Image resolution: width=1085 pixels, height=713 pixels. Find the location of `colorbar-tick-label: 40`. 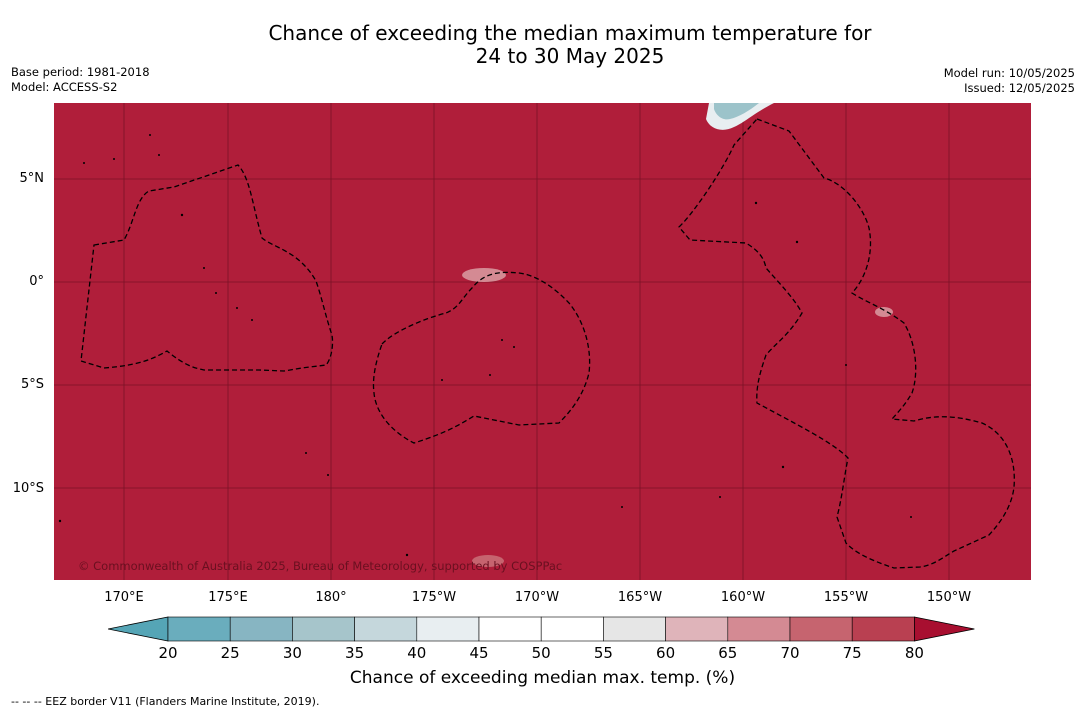

colorbar-tick-label: 40 is located at coordinates (417, 653).